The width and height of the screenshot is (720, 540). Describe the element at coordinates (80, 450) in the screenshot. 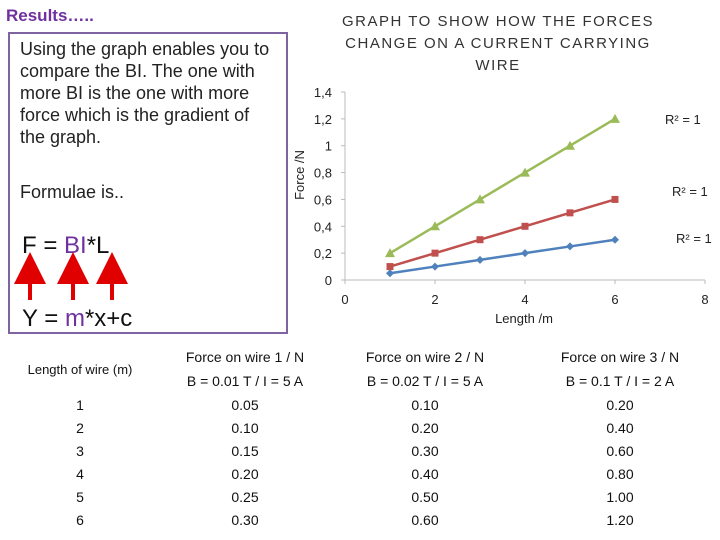

I see `table-cell: 3` at that location.